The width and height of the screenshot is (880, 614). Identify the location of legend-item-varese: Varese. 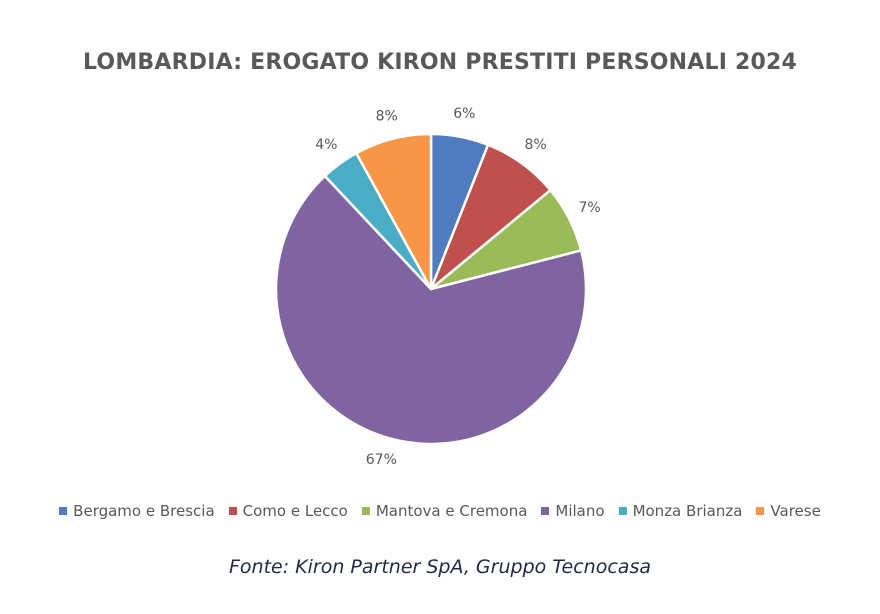
(788, 511).